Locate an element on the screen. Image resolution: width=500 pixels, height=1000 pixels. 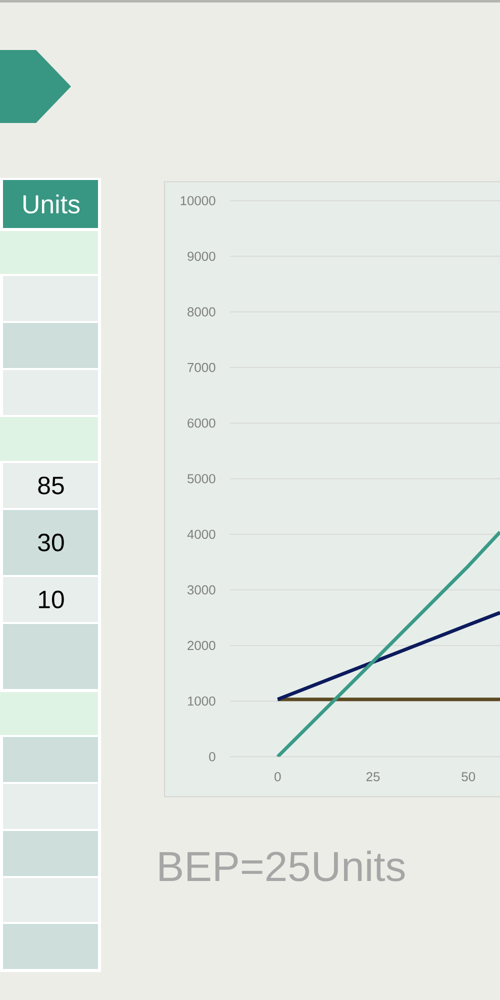
y-tick-label: 8000 is located at coordinates (202, 311).